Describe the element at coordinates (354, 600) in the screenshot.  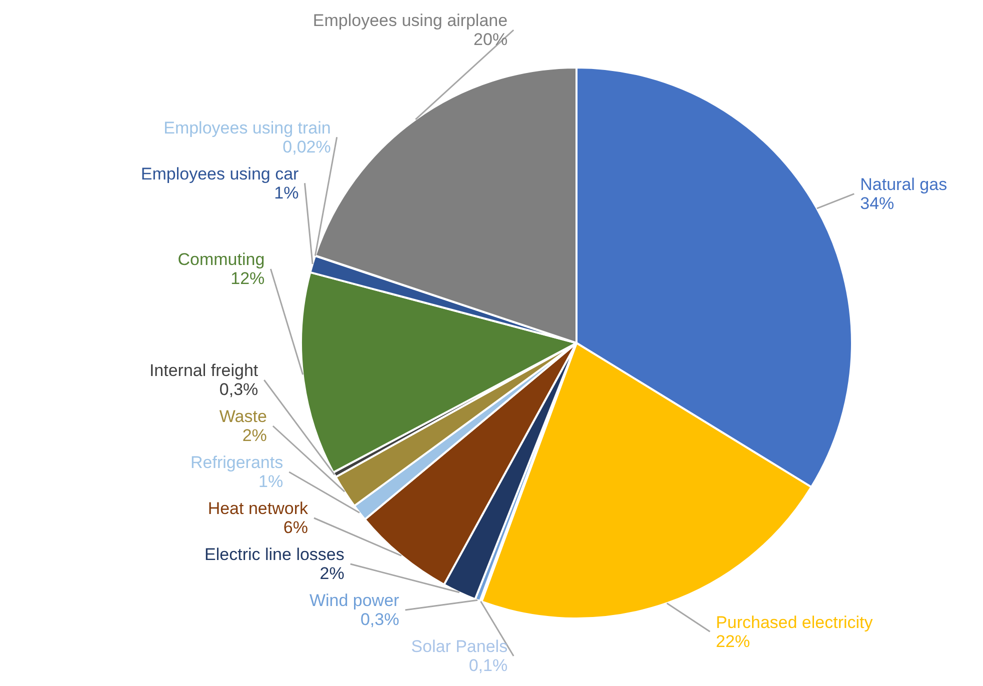
I see `slice-label: Wind power` at that location.